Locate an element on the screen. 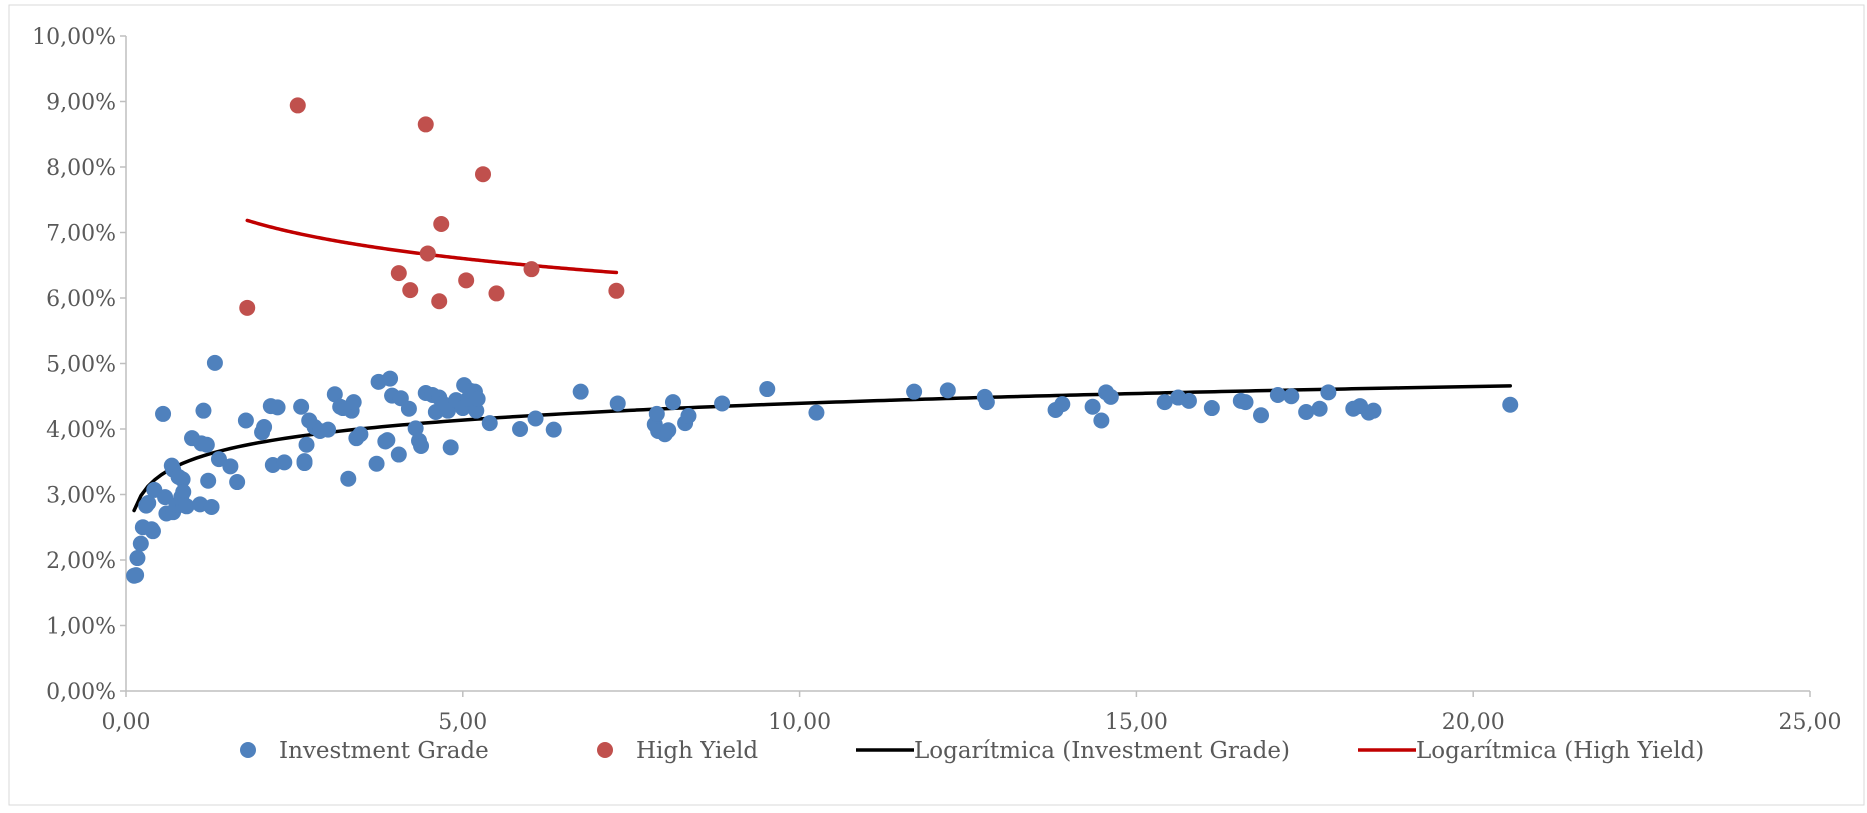 Image resolution: width=1867 pixels, height=813 pixels. legend-item: Logarítmica (Investment Grade) is located at coordinates (1073, 751).